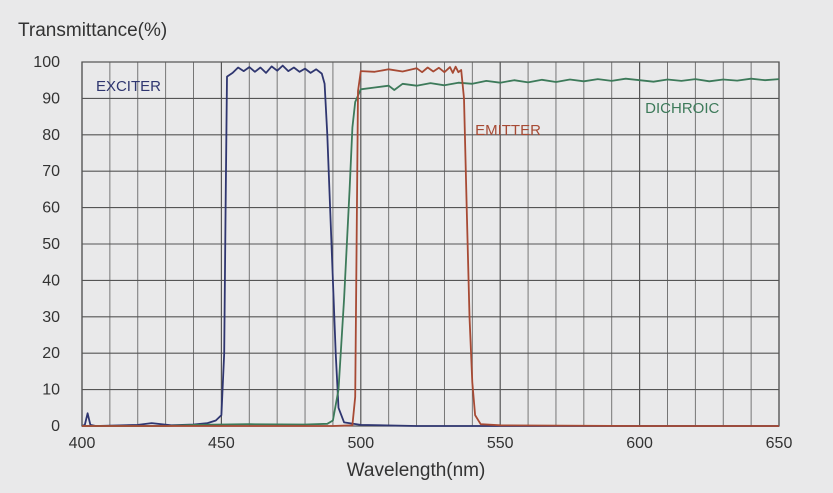  Describe the element at coordinates (51, 244) in the screenshot. I see `y-tick-label: 50` at that location.